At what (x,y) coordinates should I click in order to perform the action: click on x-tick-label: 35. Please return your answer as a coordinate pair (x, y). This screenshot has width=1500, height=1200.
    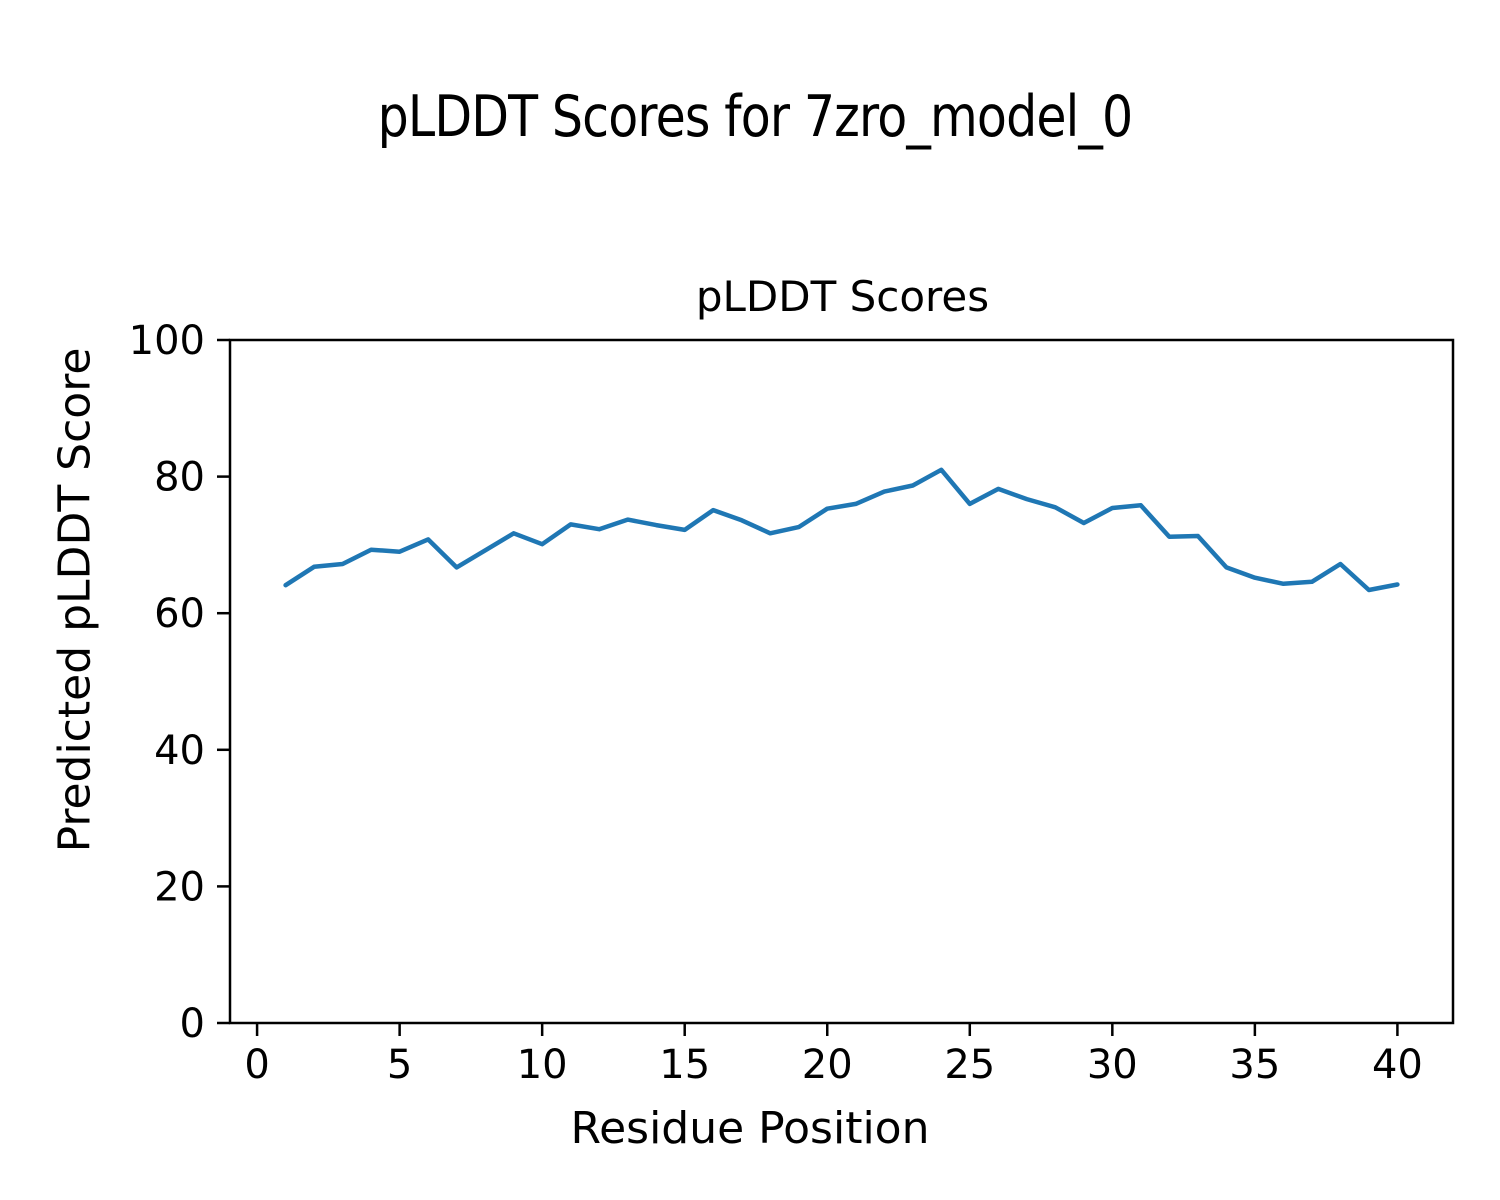
    Looking at the image, I should click on (1254, 1065).